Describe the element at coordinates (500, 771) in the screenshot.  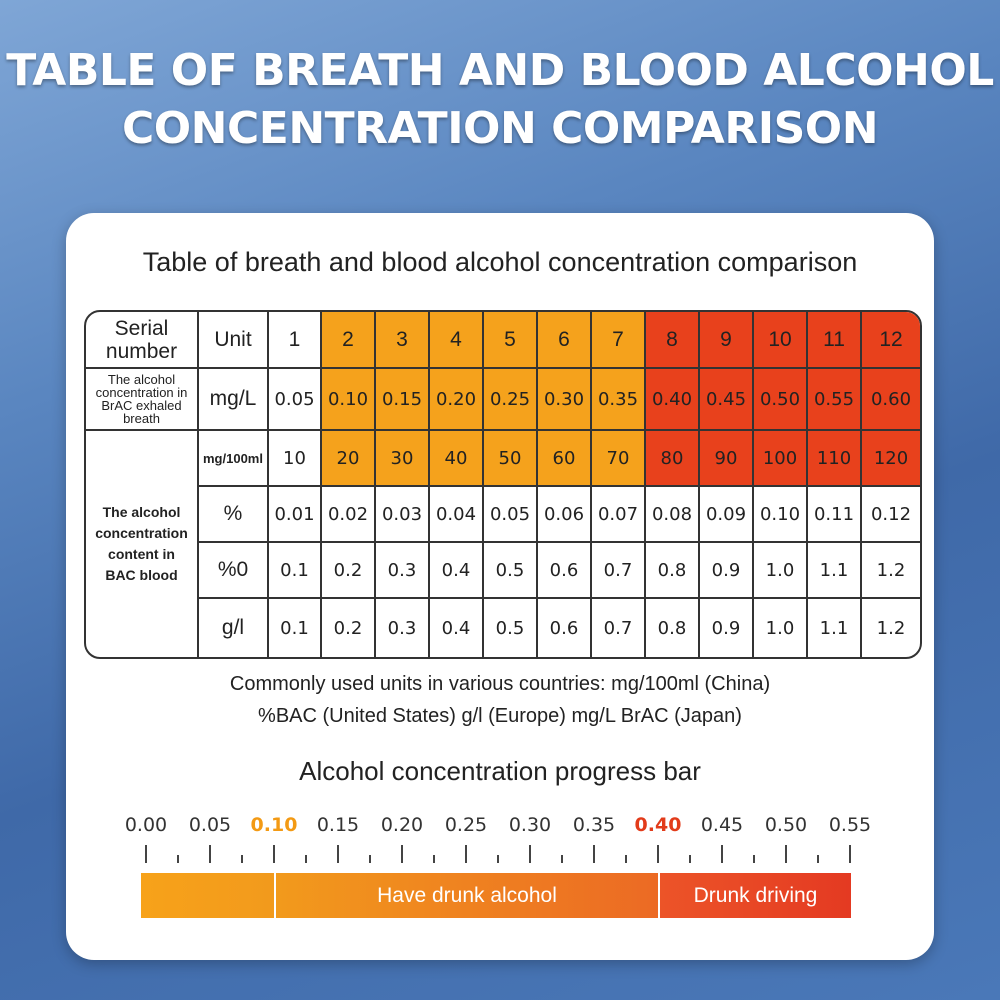
I see `progress-bar-title: Alcohol concentration progress bar` at that location.